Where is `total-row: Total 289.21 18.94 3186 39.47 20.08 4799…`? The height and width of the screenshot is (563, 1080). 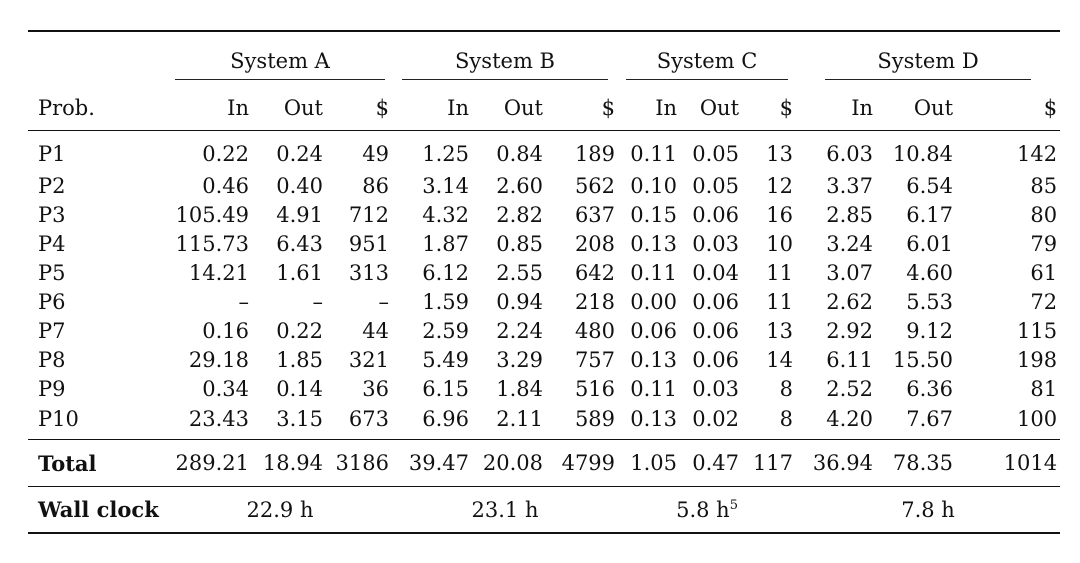
total-row: Total 289.21 18.94 3186 39.47 20.08 4799… is located at coordinates (544, 463).